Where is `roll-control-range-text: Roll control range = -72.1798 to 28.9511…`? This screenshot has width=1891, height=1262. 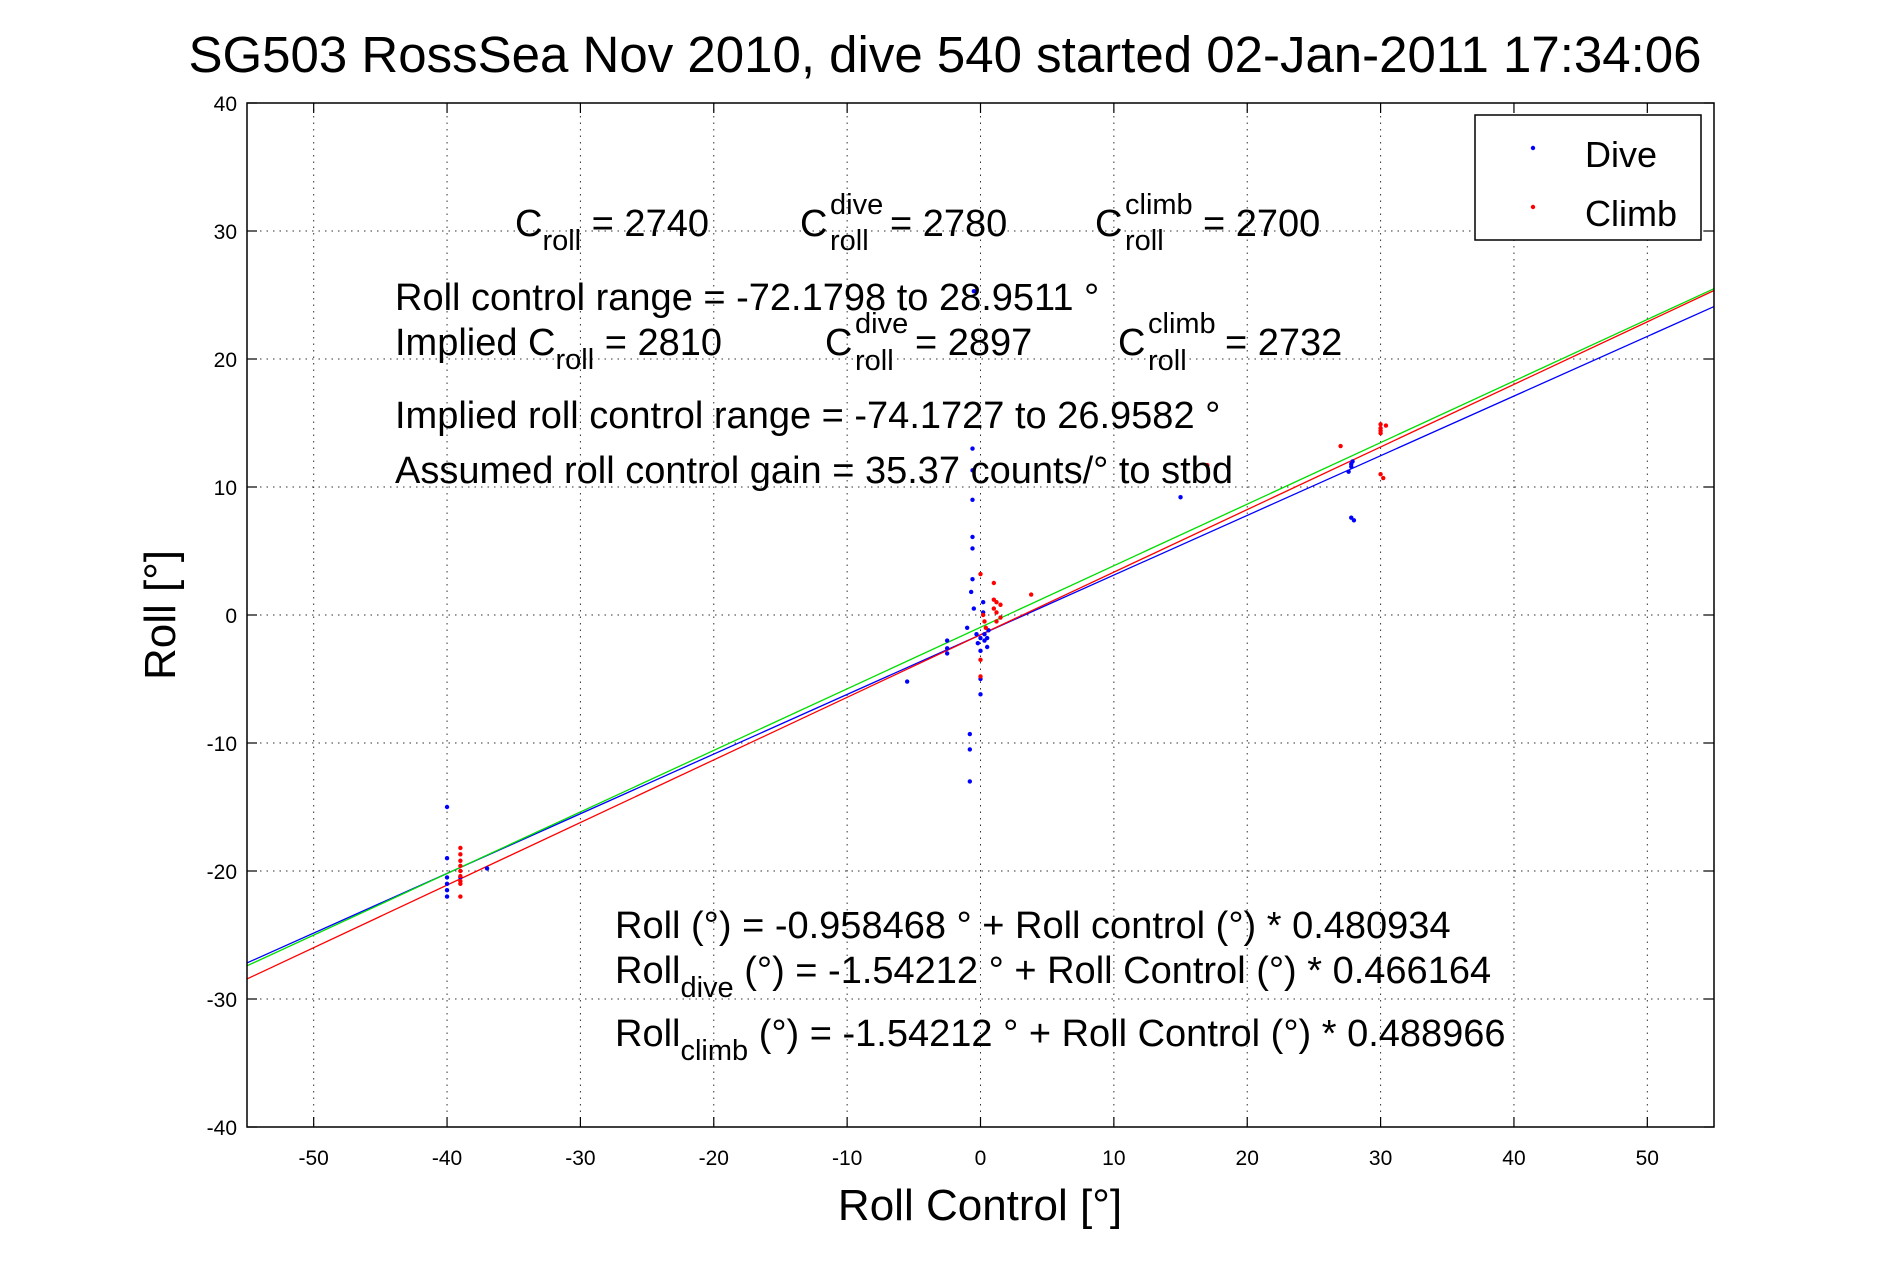
roll-control-range-text: Roll control range = -72.1798 to 28.9511… is located at coordinates (747, 298).